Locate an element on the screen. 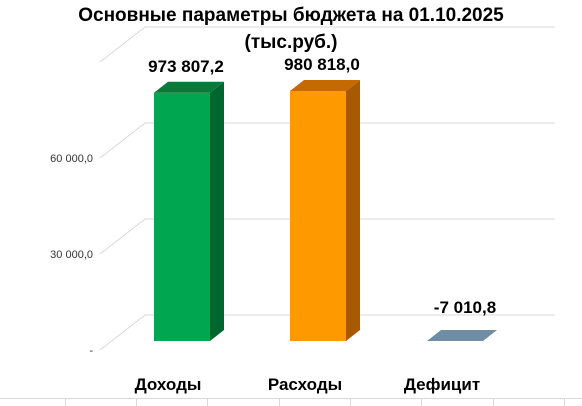 The width and height of the screenshot is (582, 406). bar-expense-front is located at coordinates (318, 216).